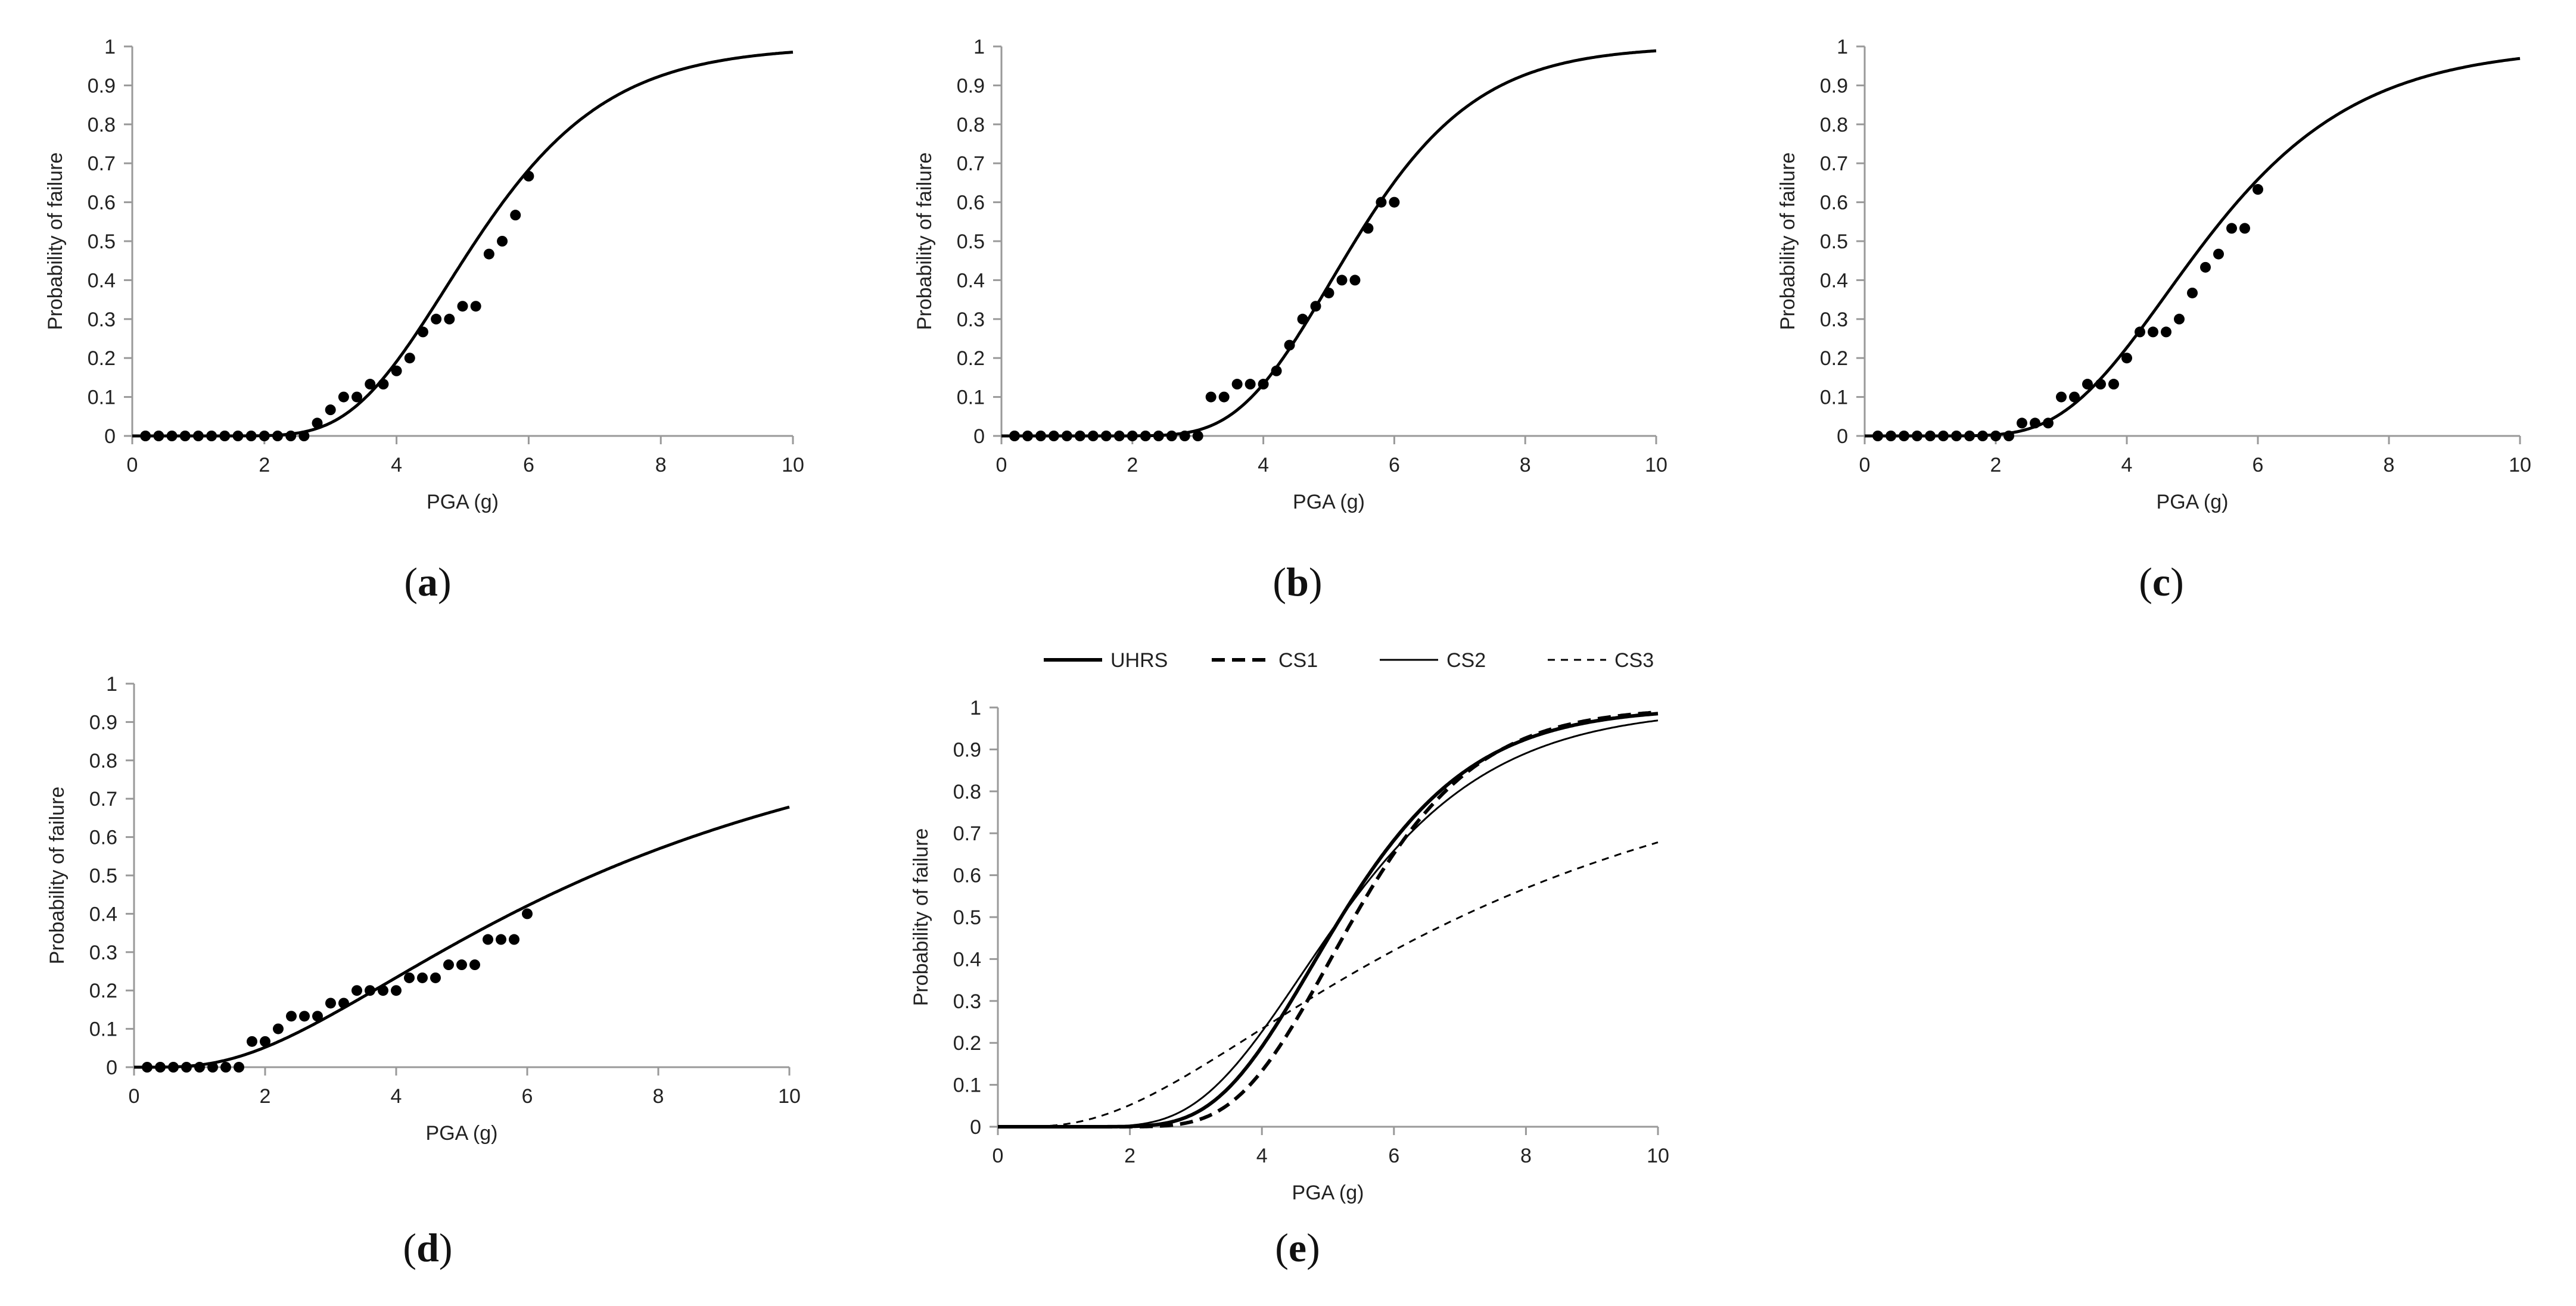 This screenshot has height=1306, width=2576. What do you see at coordinates (527, 1096) in the screenshot?
I see `x-tick-label: 6` at bounding box center [527, 1096].